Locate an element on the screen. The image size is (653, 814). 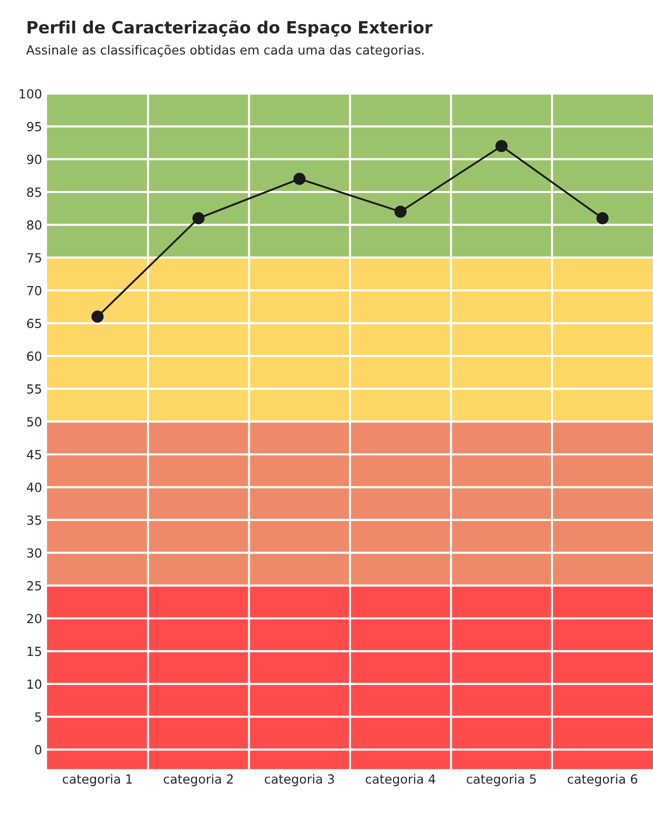
y-tick-label: 40 is located at coordinates (34, 487).